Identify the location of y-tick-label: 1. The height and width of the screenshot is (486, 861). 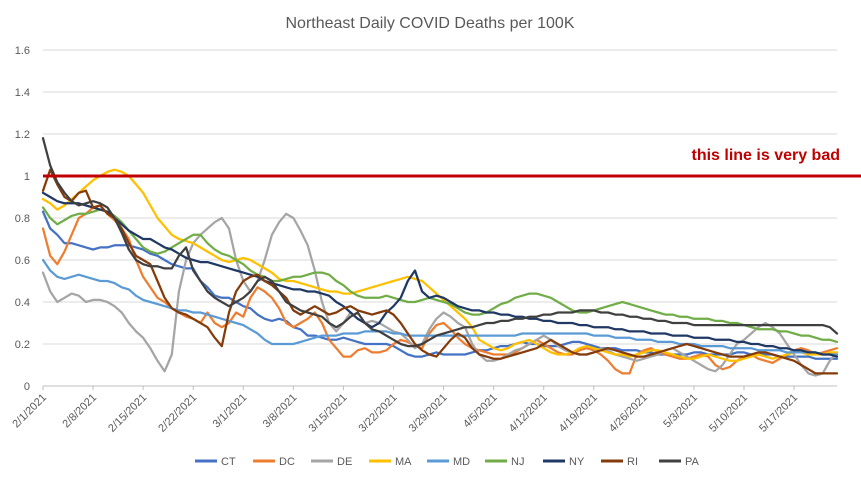
(27, 177).